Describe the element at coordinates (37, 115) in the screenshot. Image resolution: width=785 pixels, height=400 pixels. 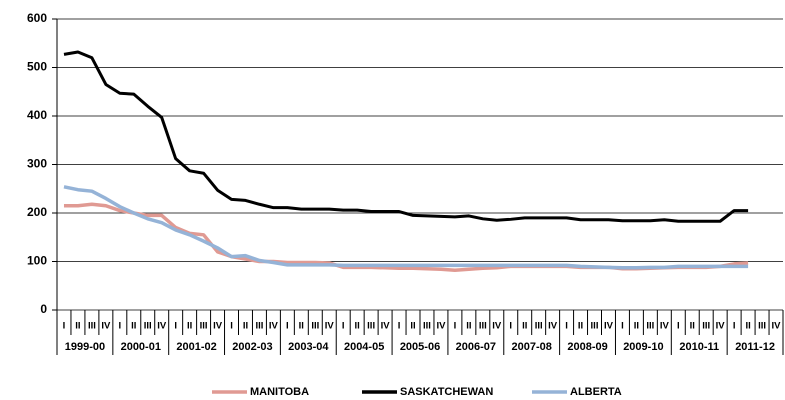
I see `y-tick-label: 400` at that location.